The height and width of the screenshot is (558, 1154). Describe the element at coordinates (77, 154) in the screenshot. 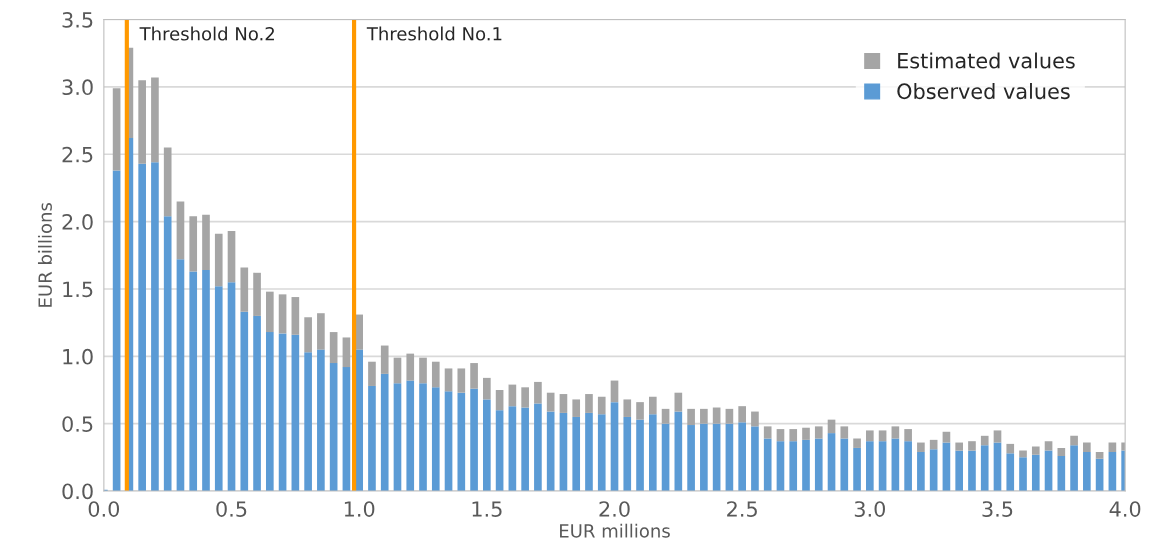

I see `y-tick-label: 2.5` at that location.